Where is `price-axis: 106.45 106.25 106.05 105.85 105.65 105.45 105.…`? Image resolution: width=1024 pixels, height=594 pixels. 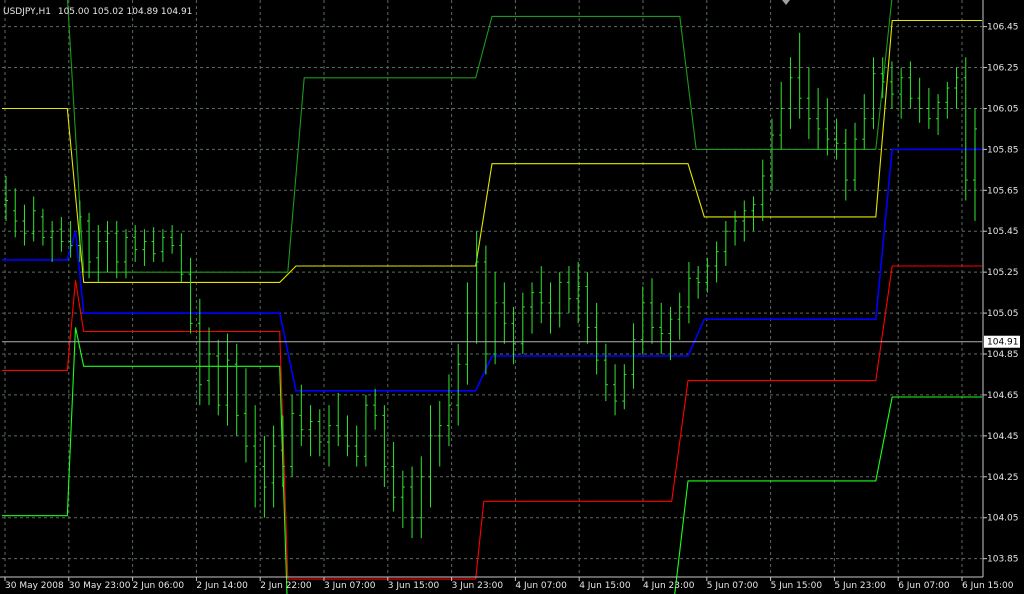 price-axis: 106.45 106.25 106.05 105.85 105.65 105.45 105.… is located at coordinates (1001, 288).